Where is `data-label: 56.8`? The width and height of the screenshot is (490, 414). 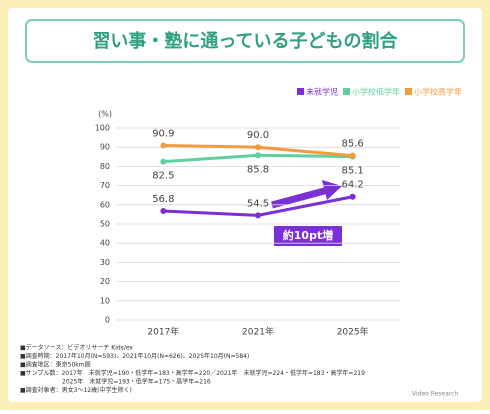
data-label: 56.8 is located at coordinates (163, 199).